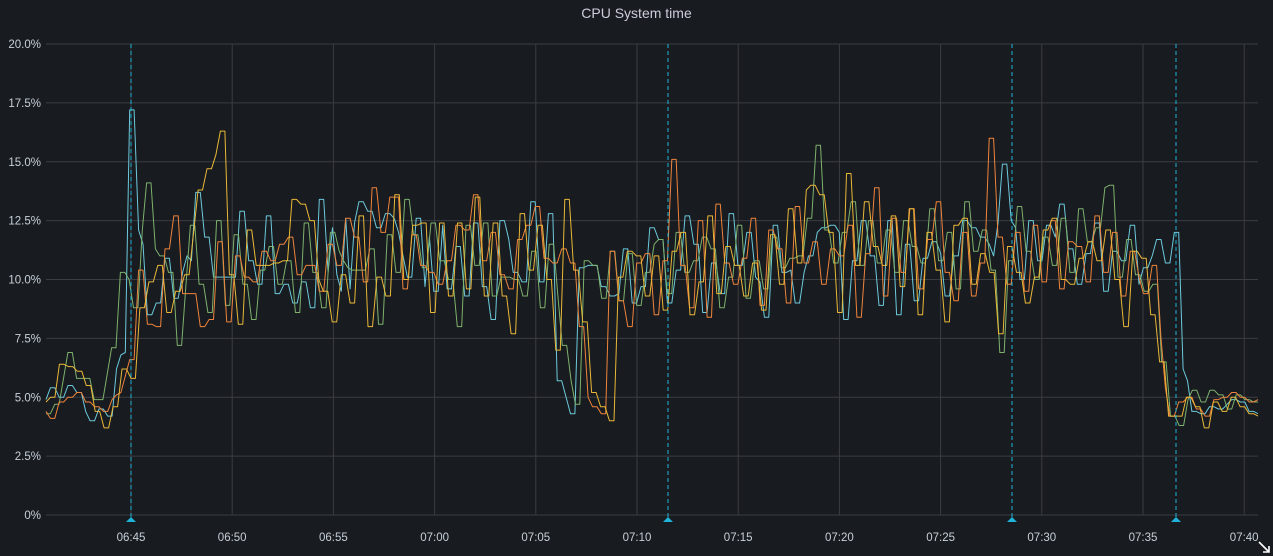  I want to click on x-tick-label: 07:15, so click(738, 538).